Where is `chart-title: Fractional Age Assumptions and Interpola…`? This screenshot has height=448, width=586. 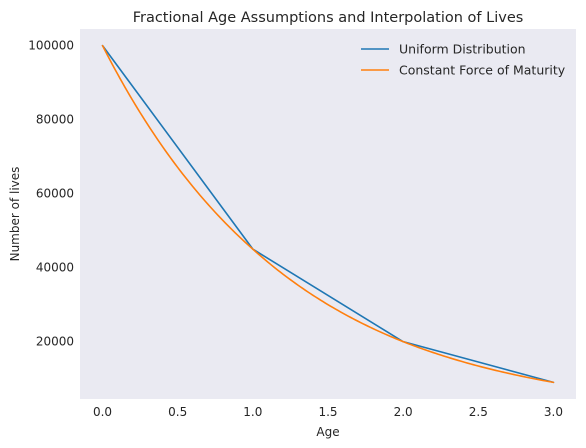 chart-title: Fractional Age Assumptions and Interpola… is located at coordinates (328, 18).